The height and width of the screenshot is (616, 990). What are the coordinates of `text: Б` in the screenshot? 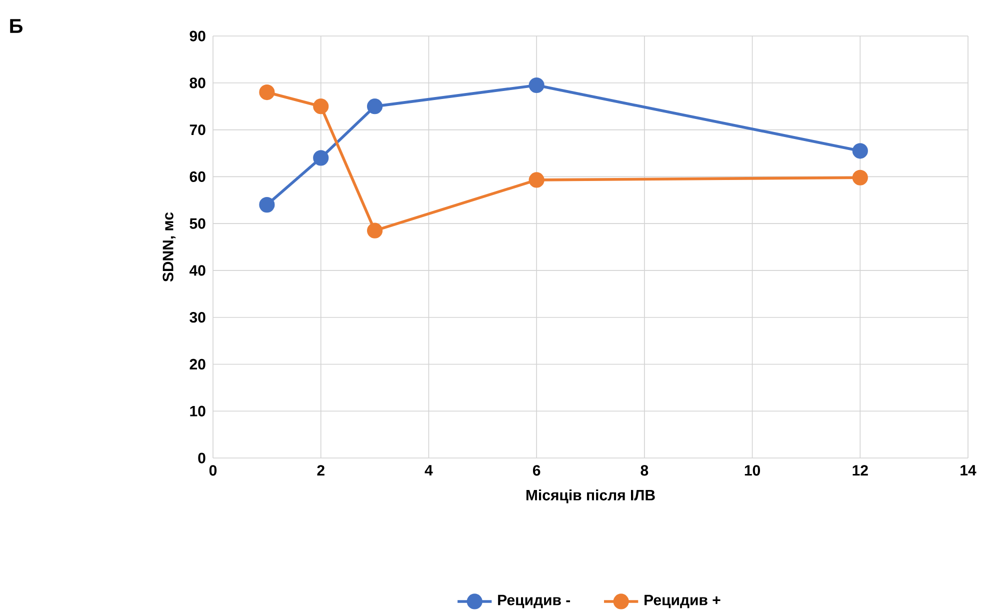 It's located at (16, 26).